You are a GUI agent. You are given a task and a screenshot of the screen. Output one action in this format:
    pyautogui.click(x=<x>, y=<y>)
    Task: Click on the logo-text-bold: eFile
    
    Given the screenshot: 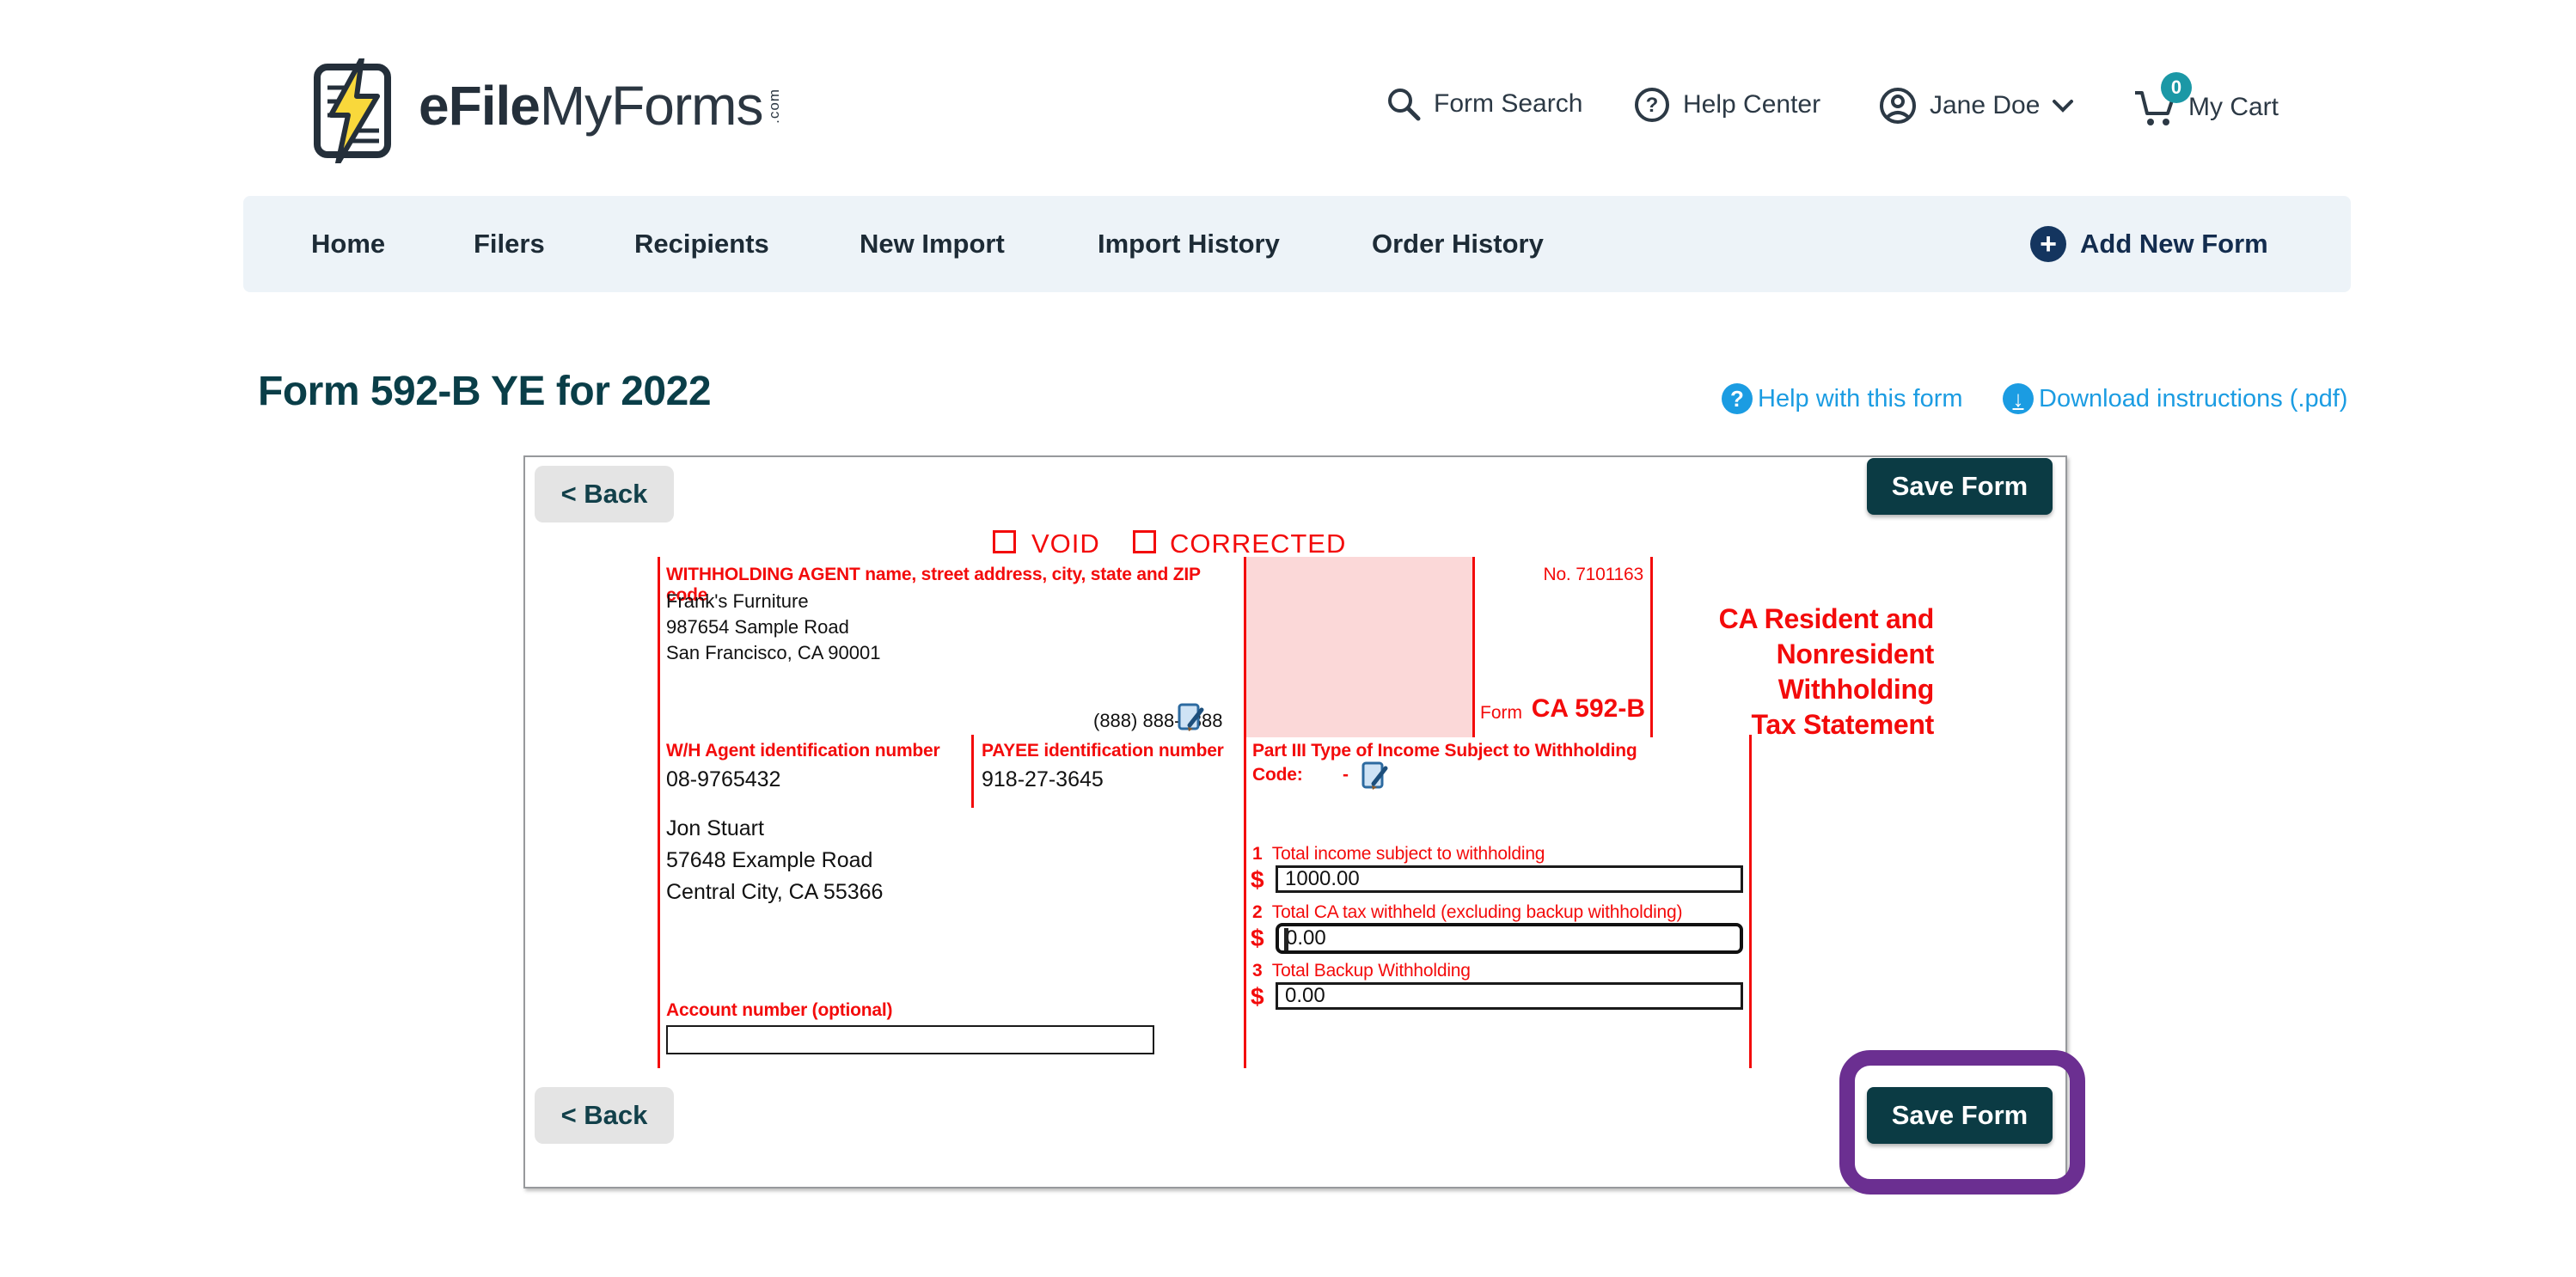 What is the action you would take?
    pyautogui.click(x=480, y=106)
    